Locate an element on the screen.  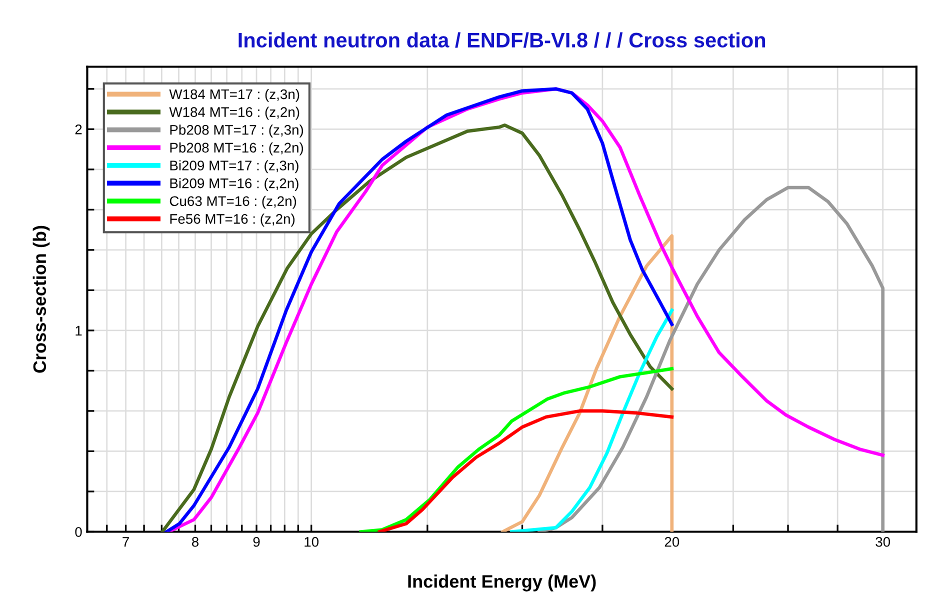
x-tick-label: 7 is located at coordinates (125, 542).